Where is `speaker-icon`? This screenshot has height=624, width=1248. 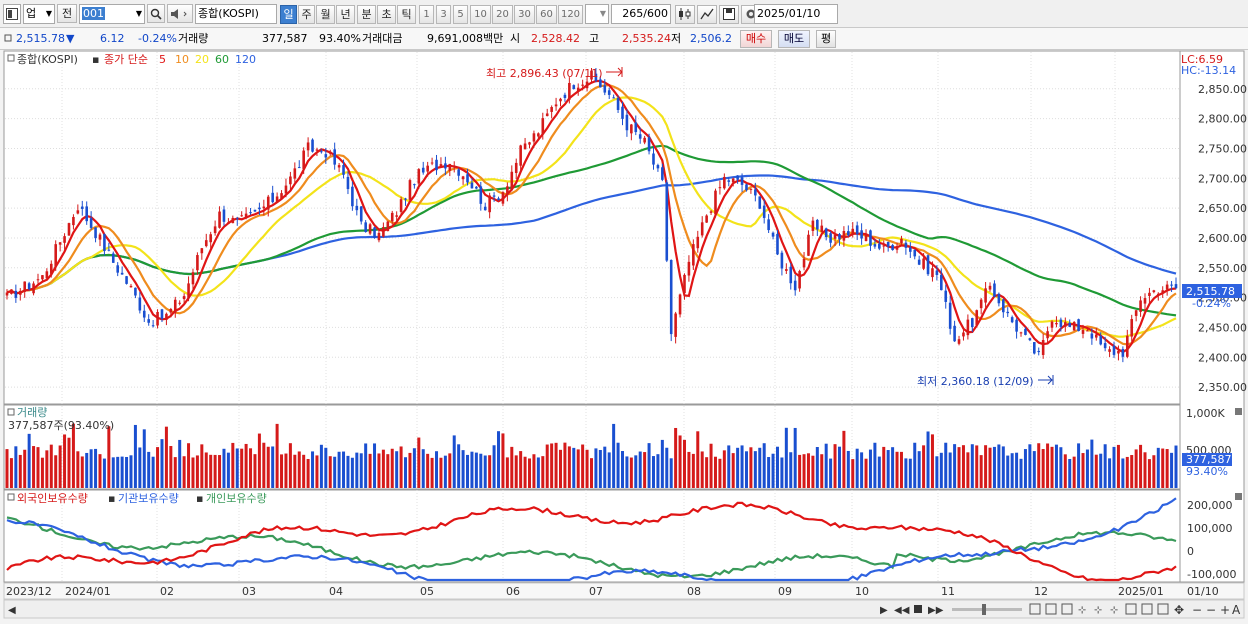 speaker-icon is located at coordinates (180, 13).